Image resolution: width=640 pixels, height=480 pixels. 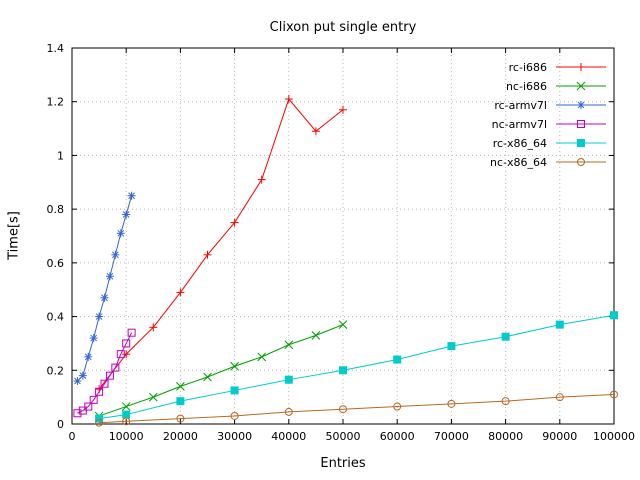 I want to click on legend-label: rc-x86_64, so click(x=520, y=143).